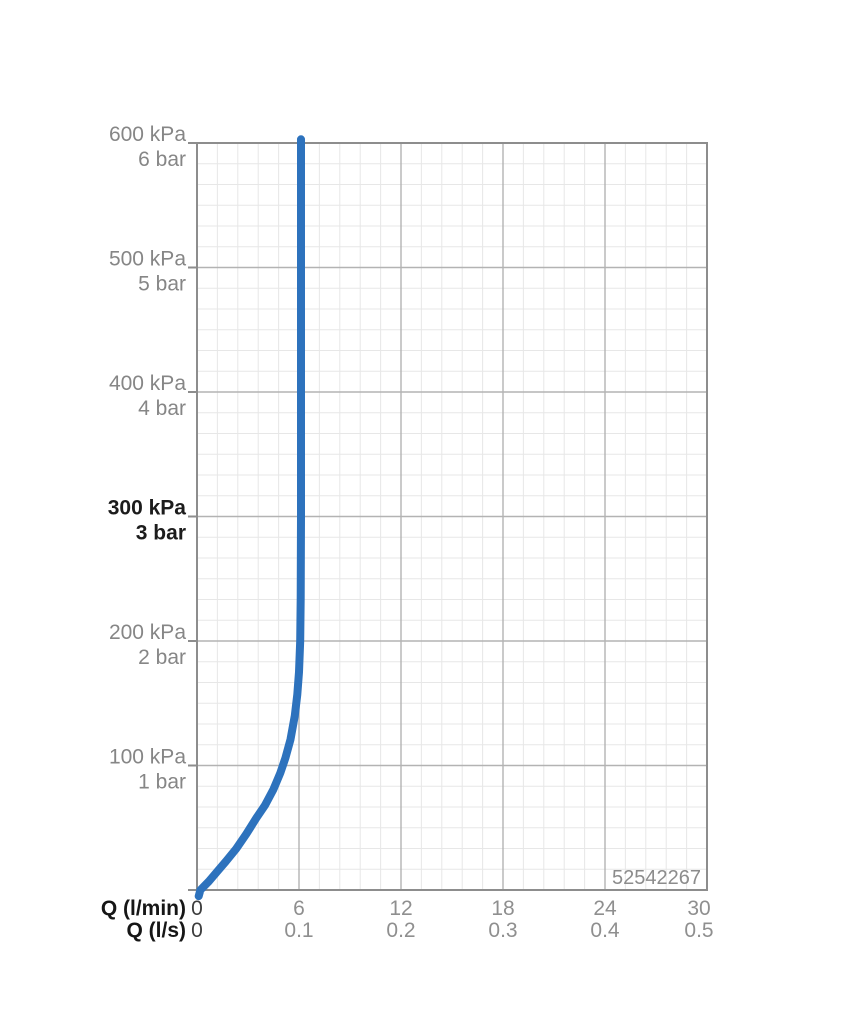 The height and width of the screenshot is (1024, 857). Describe the element at coordinates (162, 159) in the screenshot. I see `y-axis-tick-label-bar: 6 bar` at that location.